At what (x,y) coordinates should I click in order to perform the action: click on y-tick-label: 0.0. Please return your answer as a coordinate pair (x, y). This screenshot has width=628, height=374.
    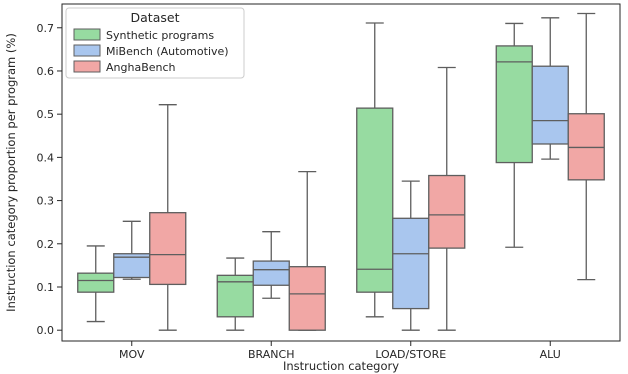
    Looking at the image, I should click on (46, 330).